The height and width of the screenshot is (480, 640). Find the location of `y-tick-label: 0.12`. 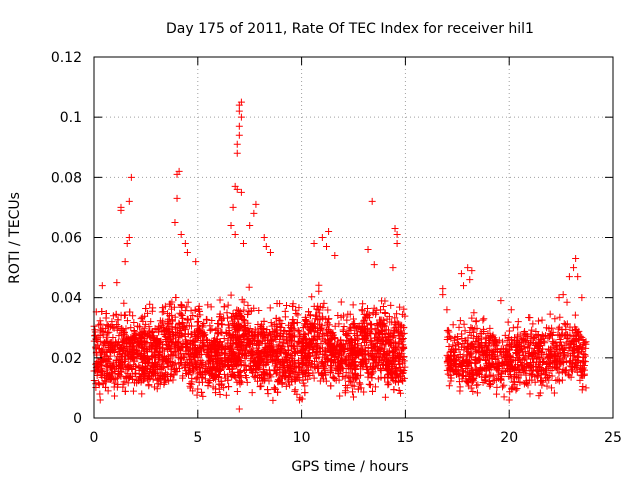

y-tick-label: 0.12 is located at coordinates (66, 58).